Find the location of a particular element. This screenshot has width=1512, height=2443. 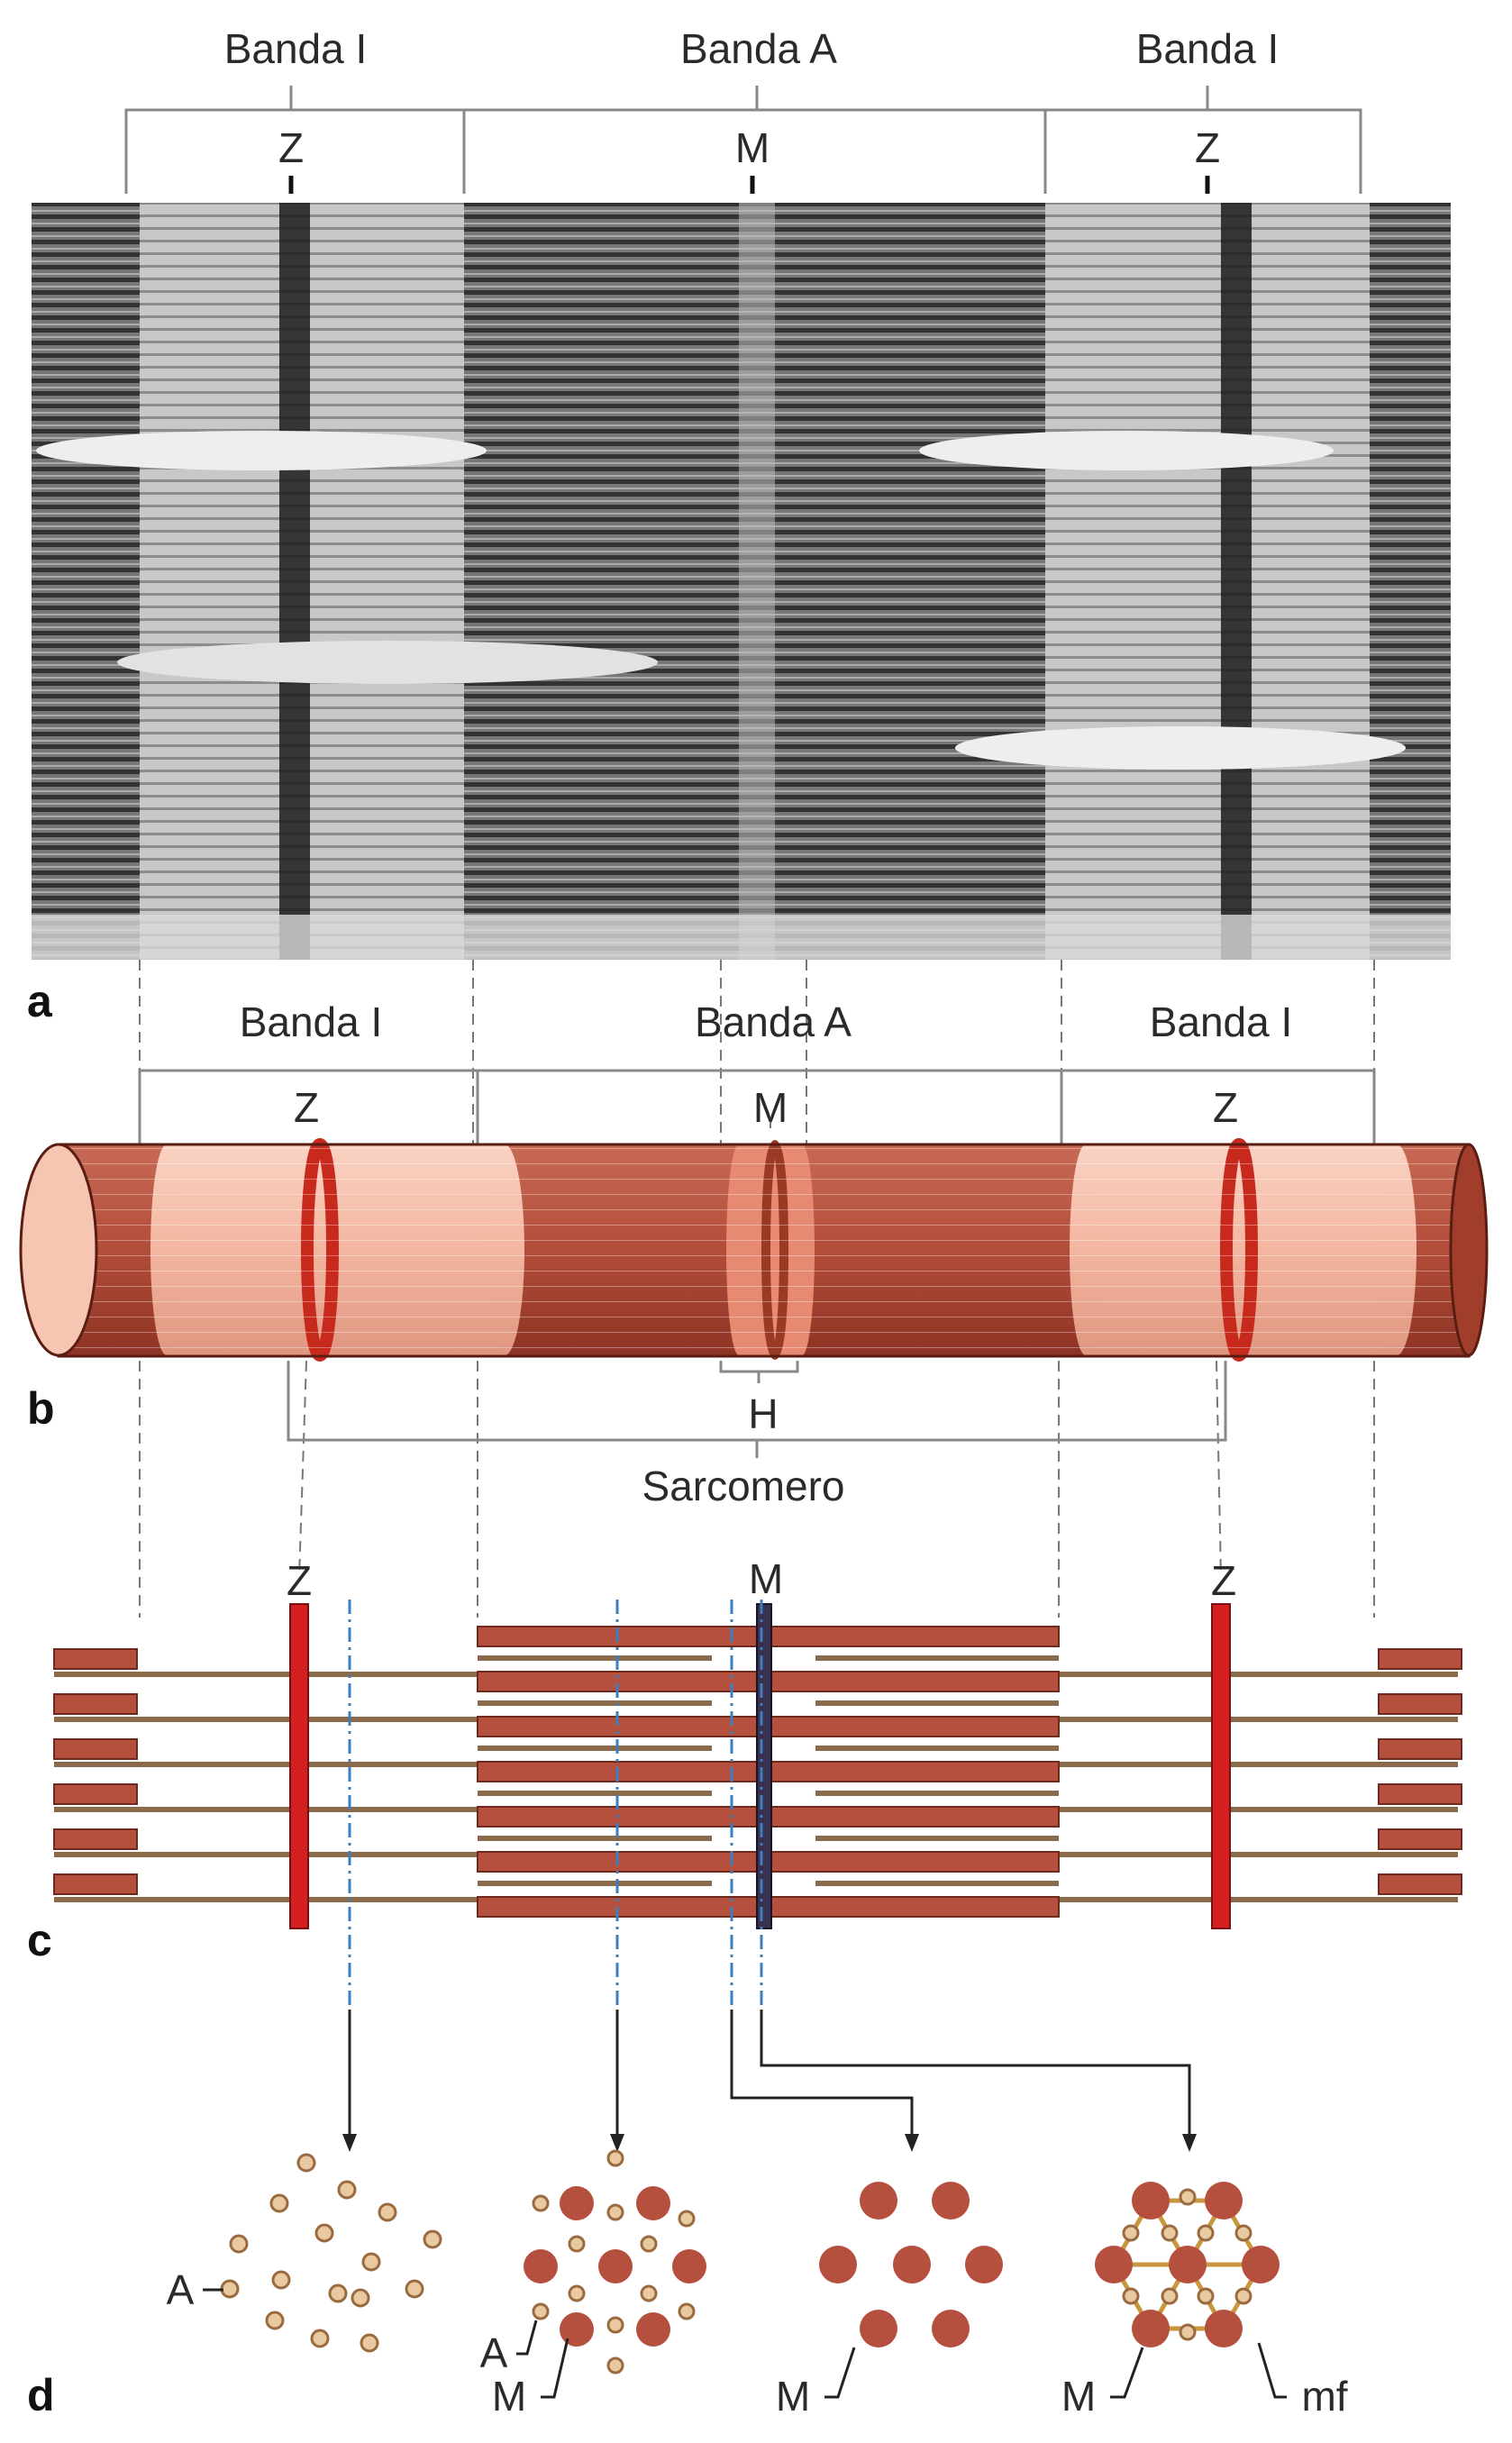

panel-c-letter: c is located at coordinates (39, 1940).